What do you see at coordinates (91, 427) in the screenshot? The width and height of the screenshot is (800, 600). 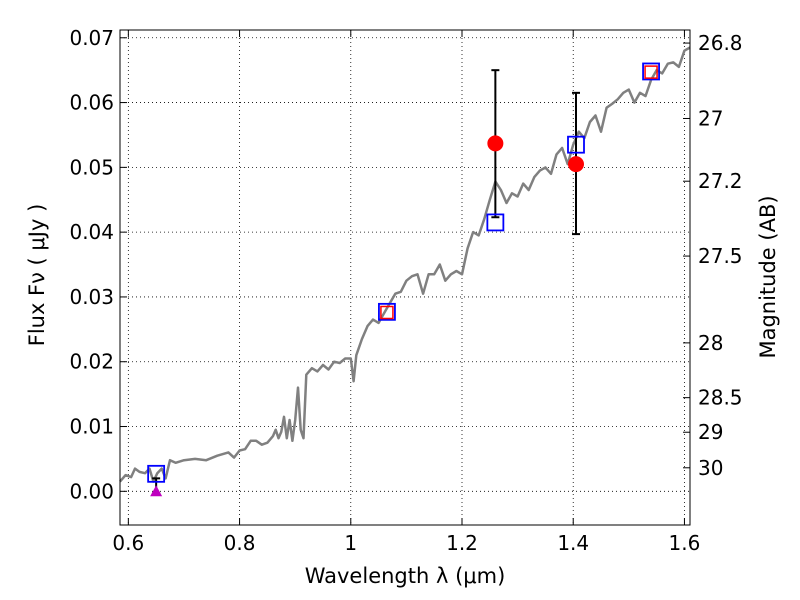 I see `y-tick-label: 0.01` at bounding box center [91, 427].